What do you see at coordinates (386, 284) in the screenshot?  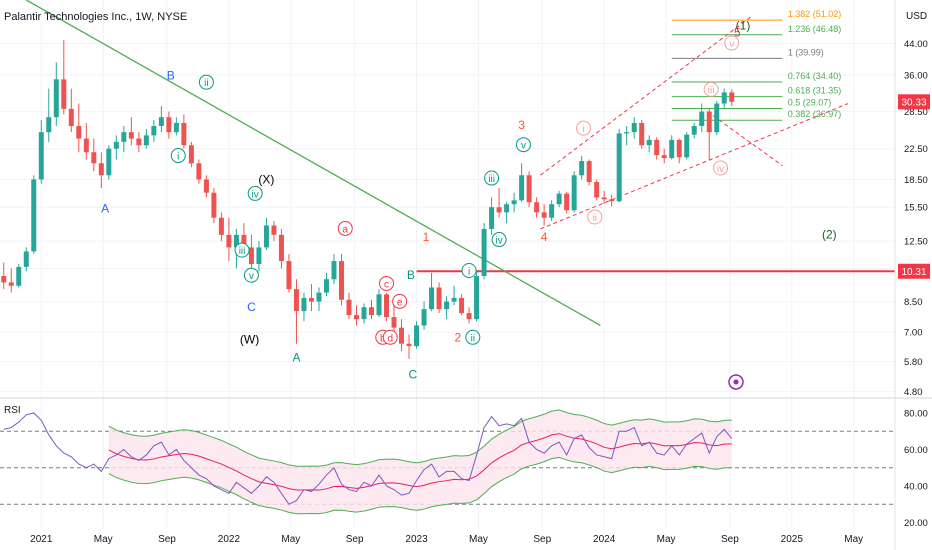 I see `wave-label: c` at bounding box center [386, 284].